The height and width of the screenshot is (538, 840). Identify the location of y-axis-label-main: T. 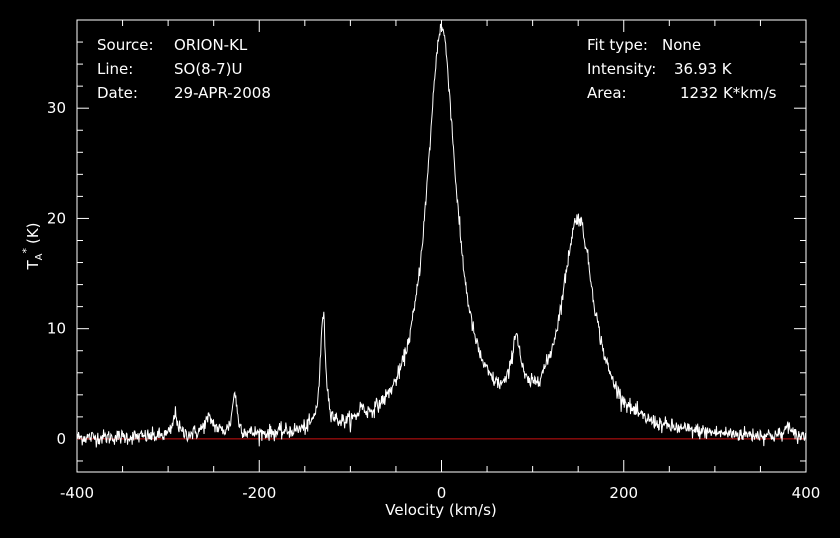
(33, 265).